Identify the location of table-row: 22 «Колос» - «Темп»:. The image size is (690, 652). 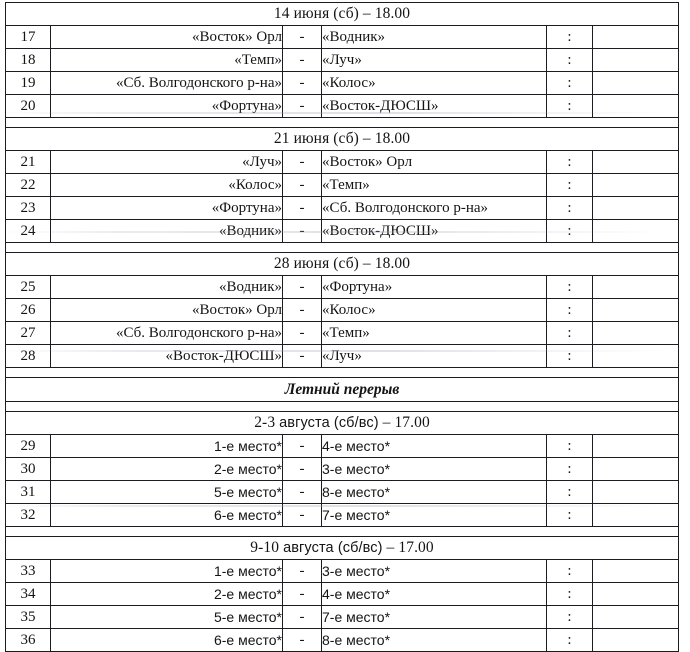
(342, 185).